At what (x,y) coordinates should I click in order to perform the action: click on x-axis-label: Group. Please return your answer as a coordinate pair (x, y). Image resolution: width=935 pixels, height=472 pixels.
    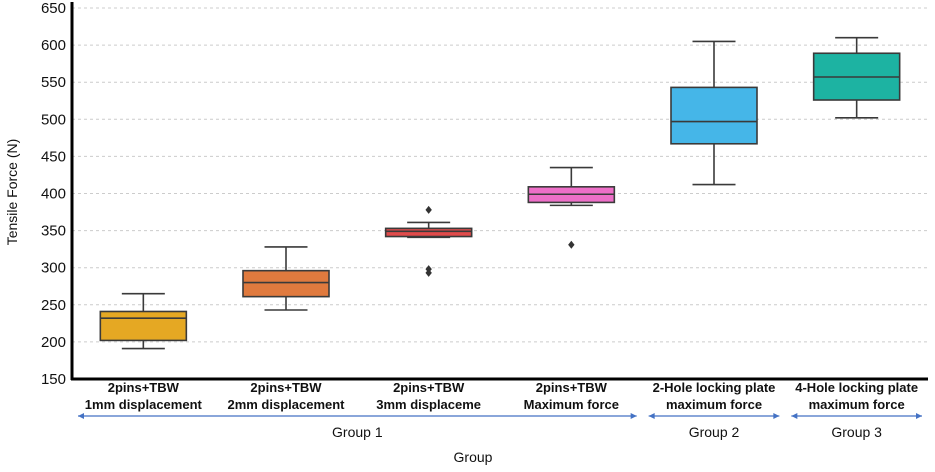
    Looking at the image, I should click on (473, 457).